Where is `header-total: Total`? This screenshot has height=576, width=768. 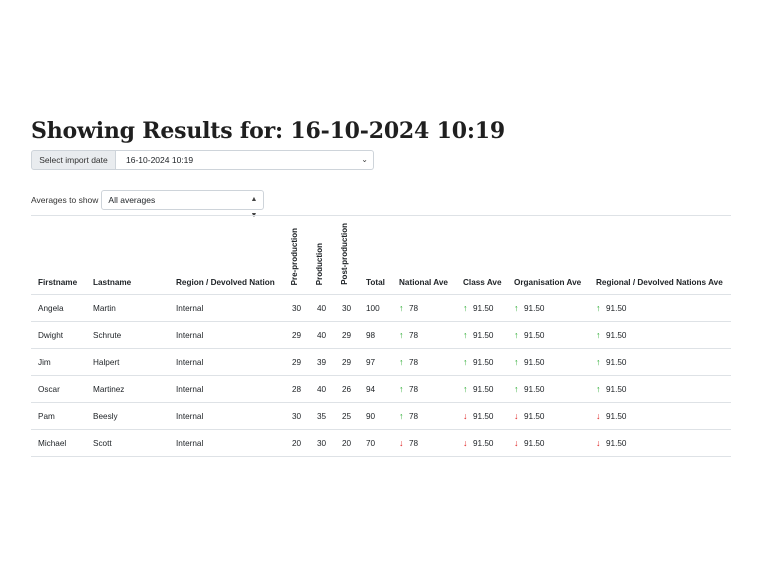
header-total: Total is located at coordinates (375, 256).